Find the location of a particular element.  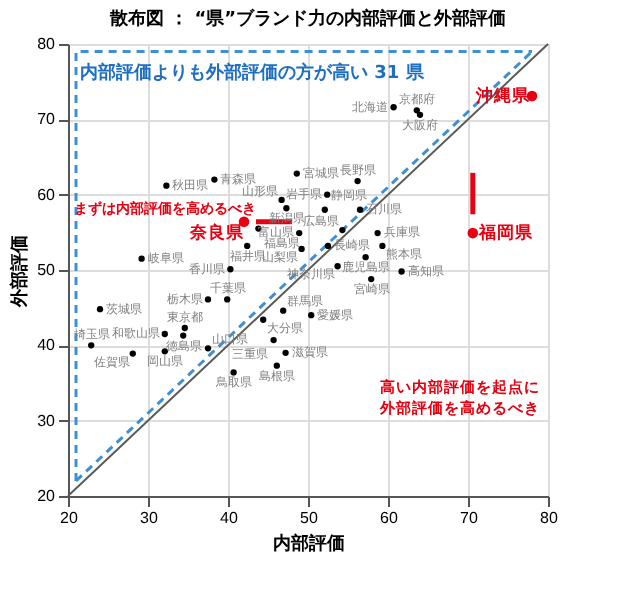

y-tick-label: 40 is located at coordinates (47, 345).